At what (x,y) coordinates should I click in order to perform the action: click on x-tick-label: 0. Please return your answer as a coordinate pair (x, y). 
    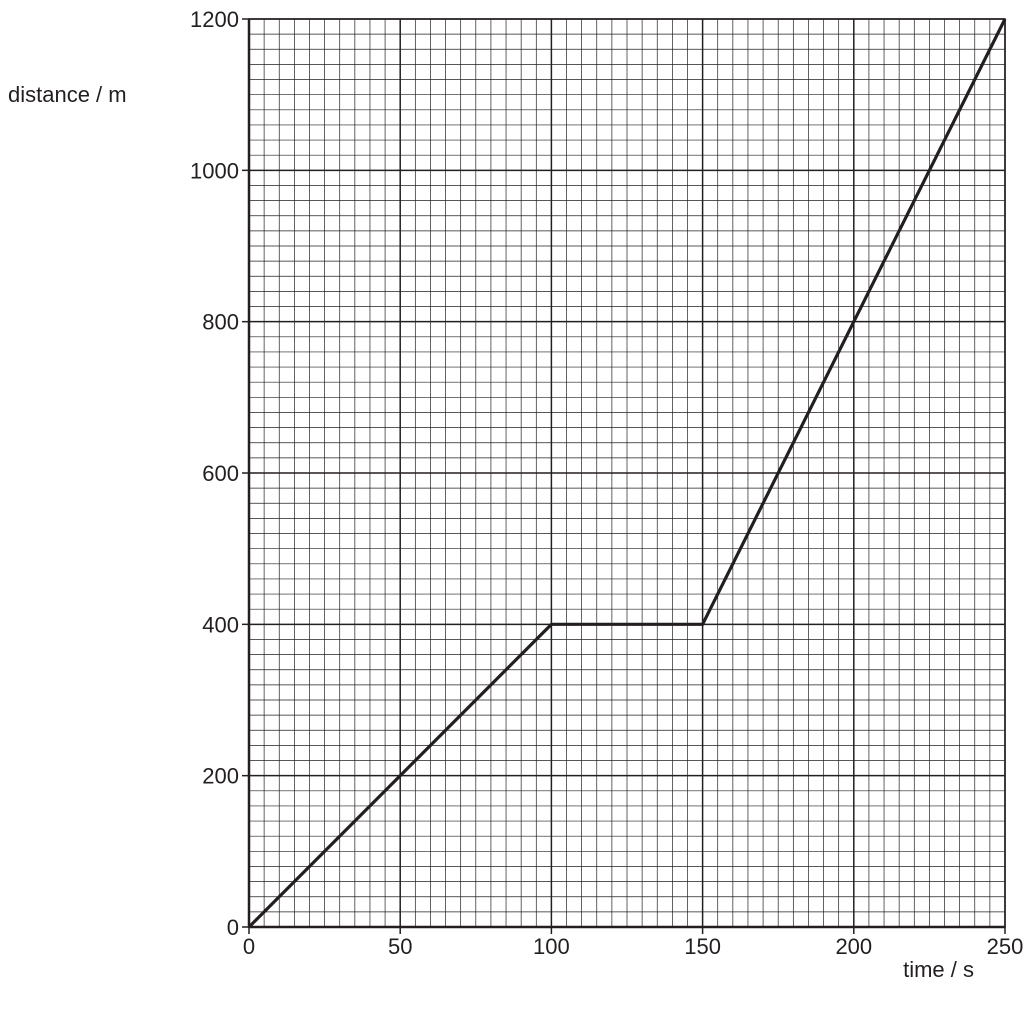
    Looking at the image, I should click on (249, 946).